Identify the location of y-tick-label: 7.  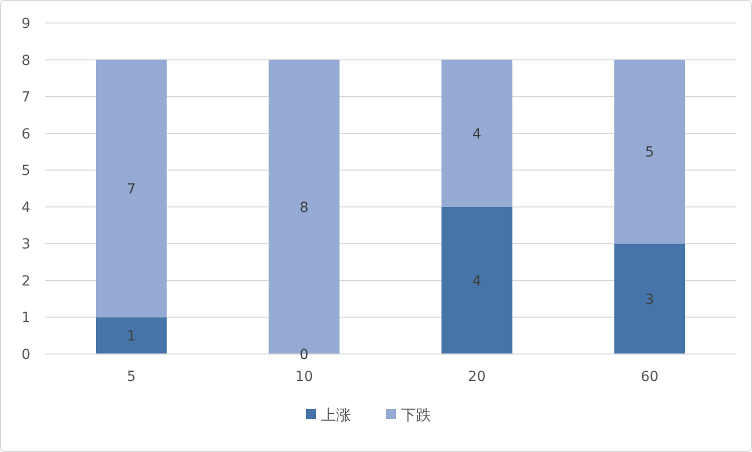
(26, 98).